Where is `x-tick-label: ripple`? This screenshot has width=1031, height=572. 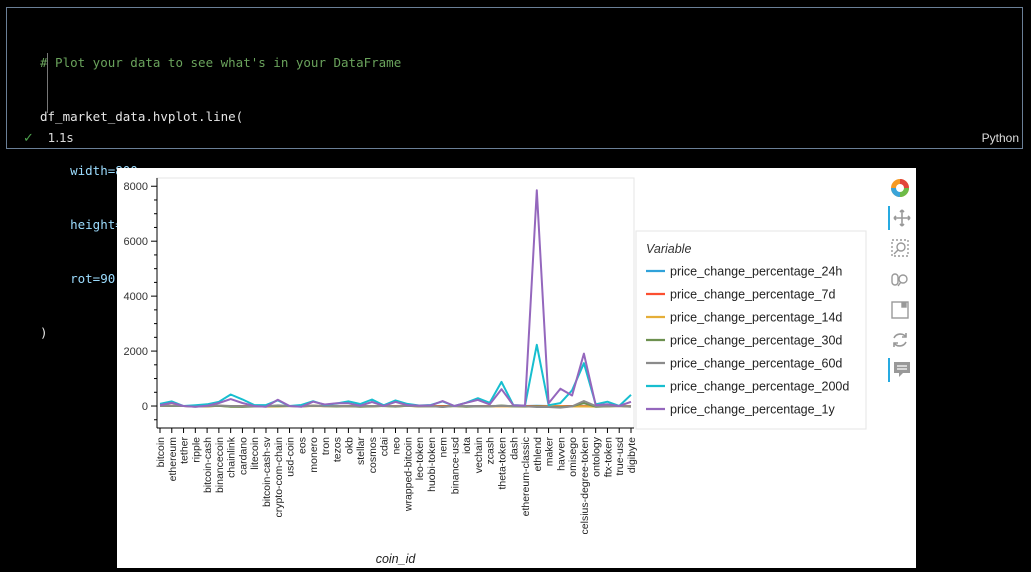
x-tick-label: ripple is located at coordinates (196, 450).